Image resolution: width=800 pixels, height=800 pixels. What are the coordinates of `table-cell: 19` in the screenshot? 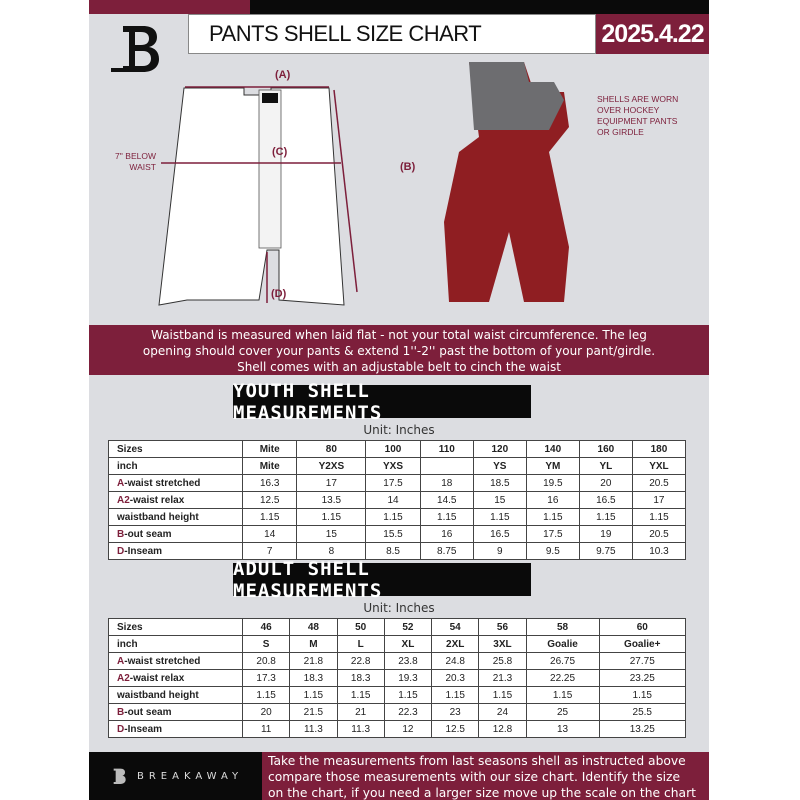 It's located at (605, 534).